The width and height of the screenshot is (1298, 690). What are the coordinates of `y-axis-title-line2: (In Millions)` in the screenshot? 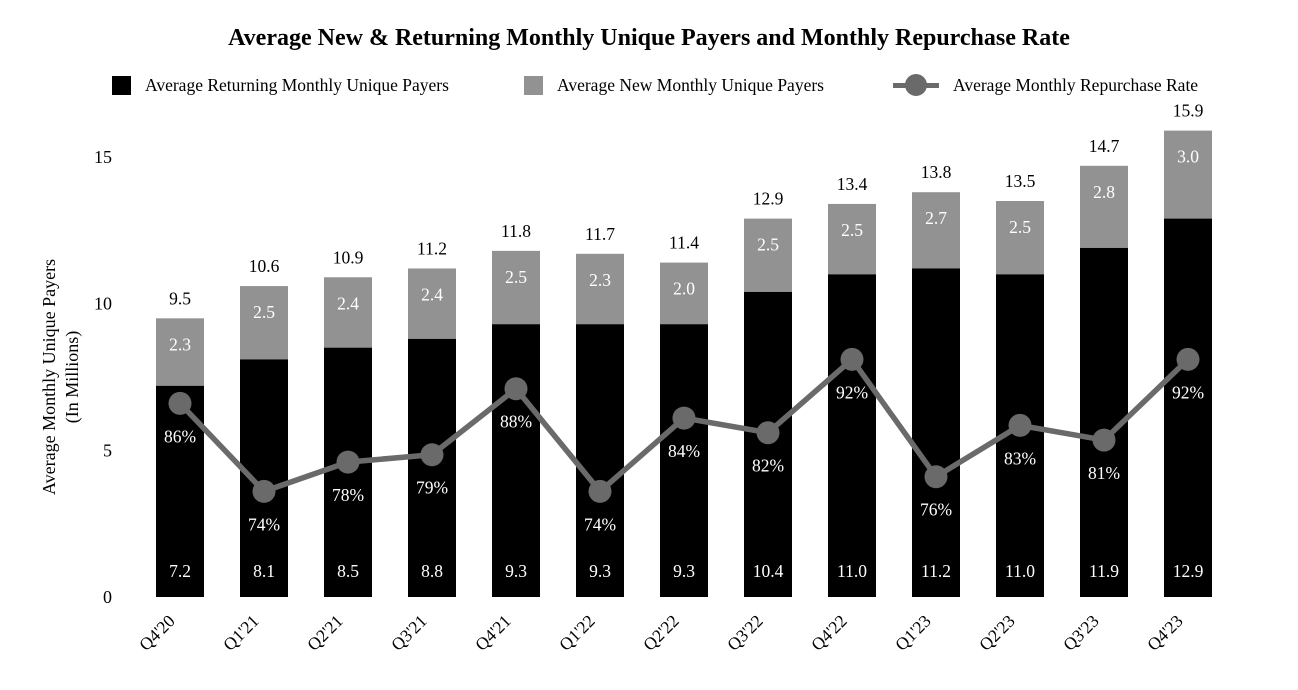 It's located at (72, 377).